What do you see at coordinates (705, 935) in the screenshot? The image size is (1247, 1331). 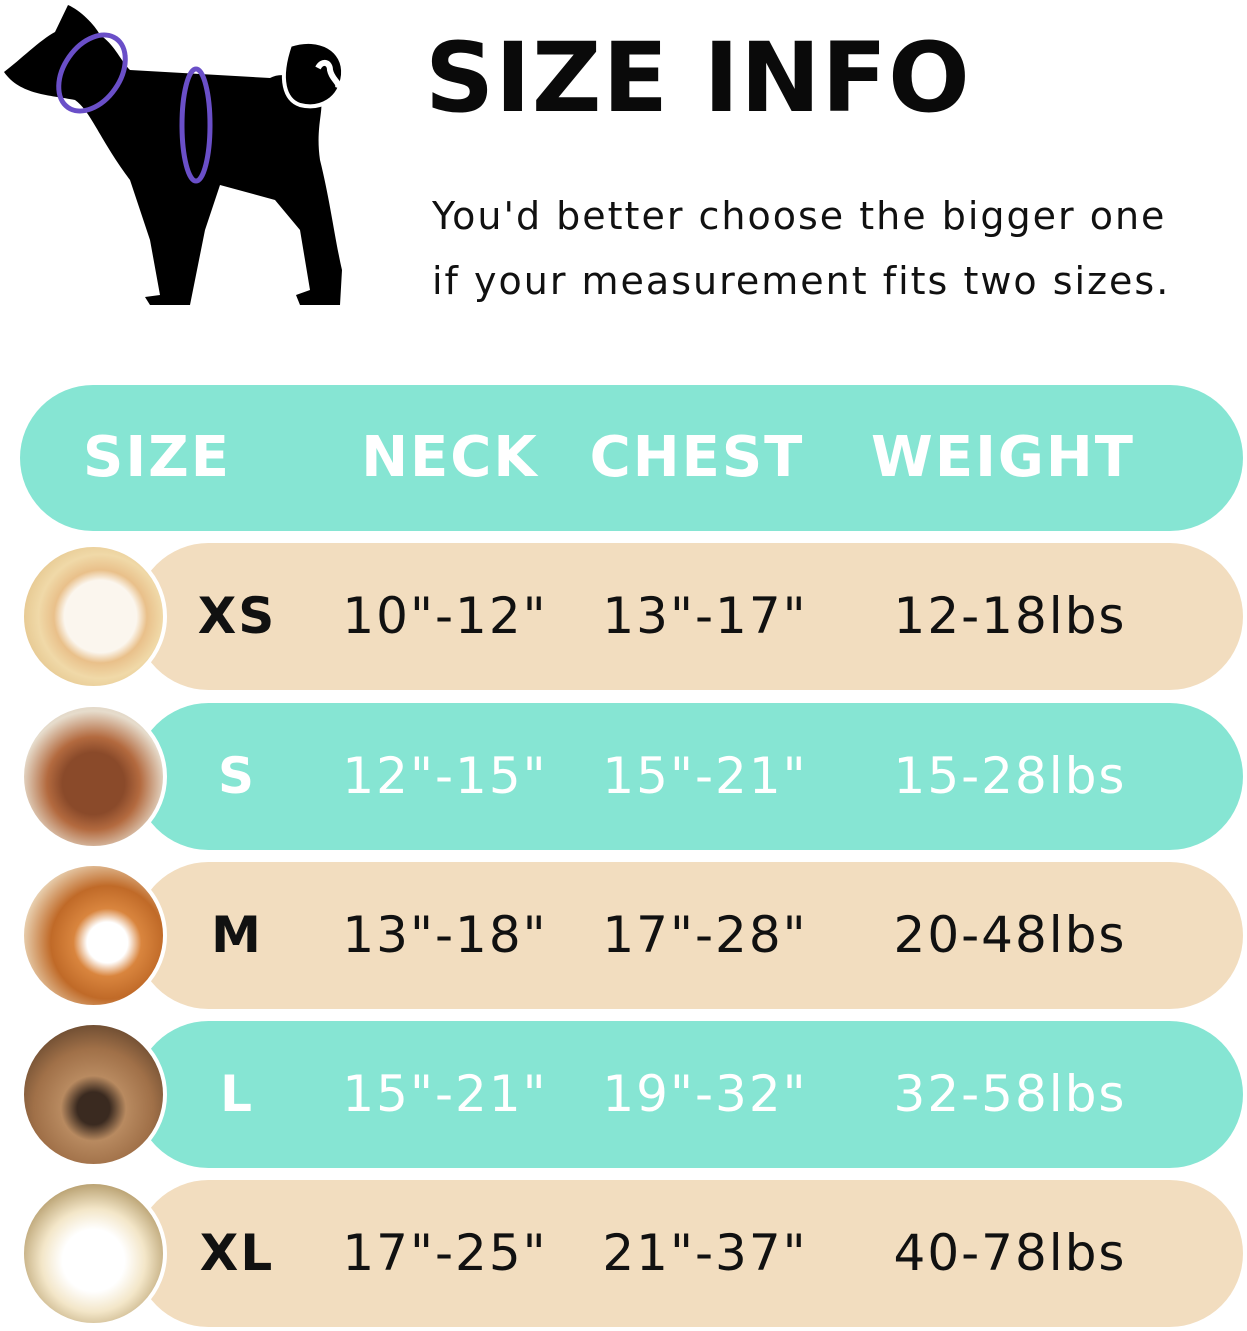 I see `cell-chest: 17"-28"` at bounding box center [705, 935].